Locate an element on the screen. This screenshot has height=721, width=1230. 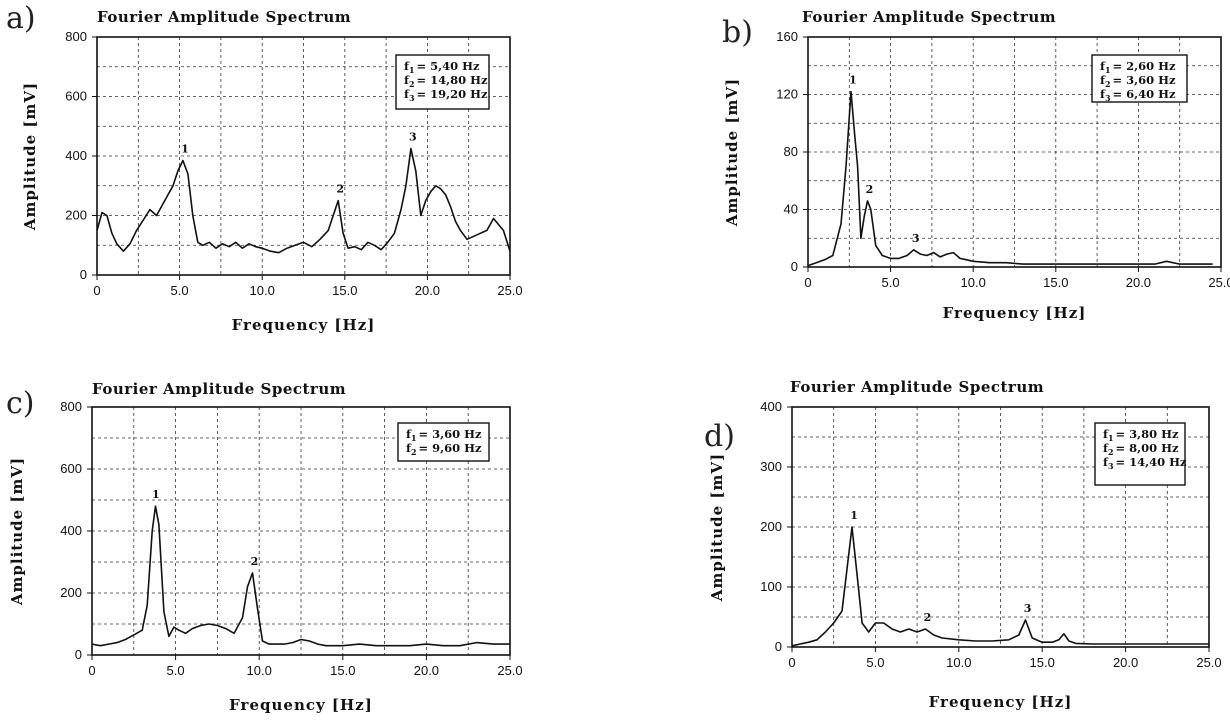
y-tick-label: 80 is located at coordinates (791, 151).